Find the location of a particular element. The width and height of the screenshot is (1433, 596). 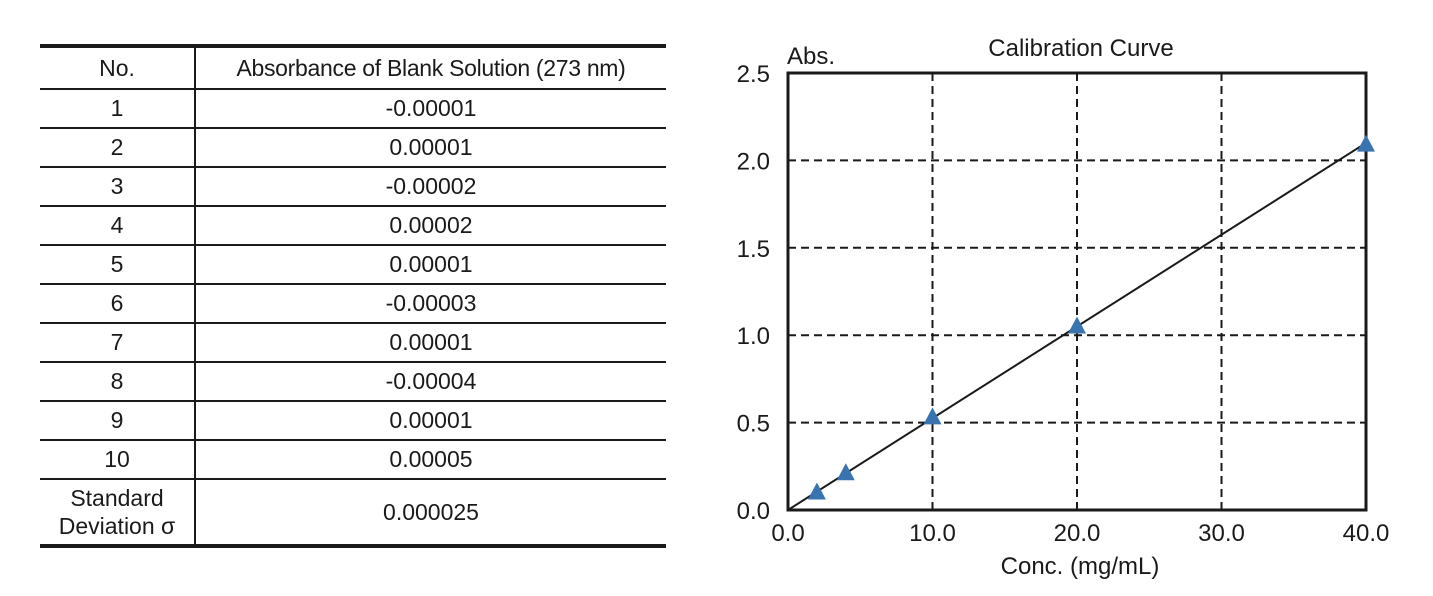

summary-row: Standard Deviation σ 0.000025 is located at coordinates (353, 513).